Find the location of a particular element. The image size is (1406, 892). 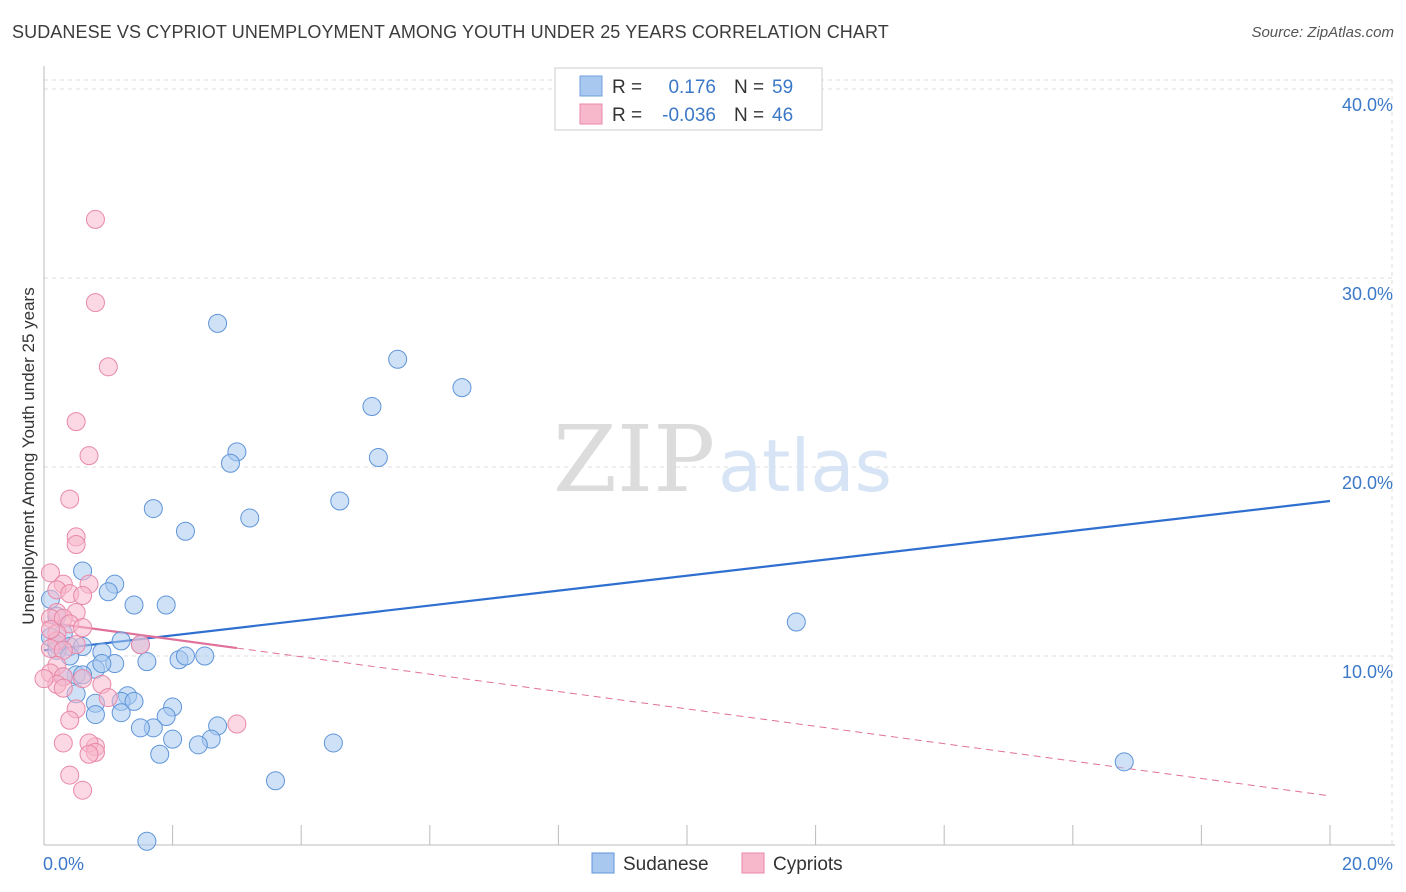

legend-r-value: 0.176 is located at coordinates (692, 87).